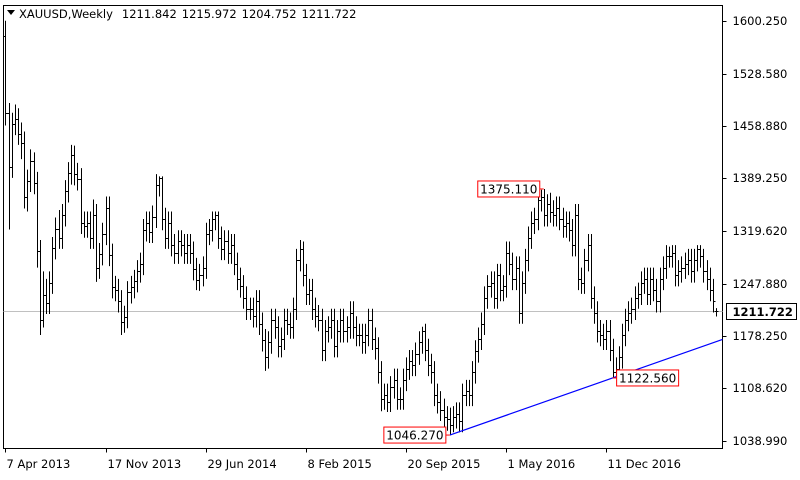 The image size is (800, 480). What do you see at coordinates (760, 441) in the screenshot?
I see `y-tick-label: 1038.990` at bounding box center [760, 441].